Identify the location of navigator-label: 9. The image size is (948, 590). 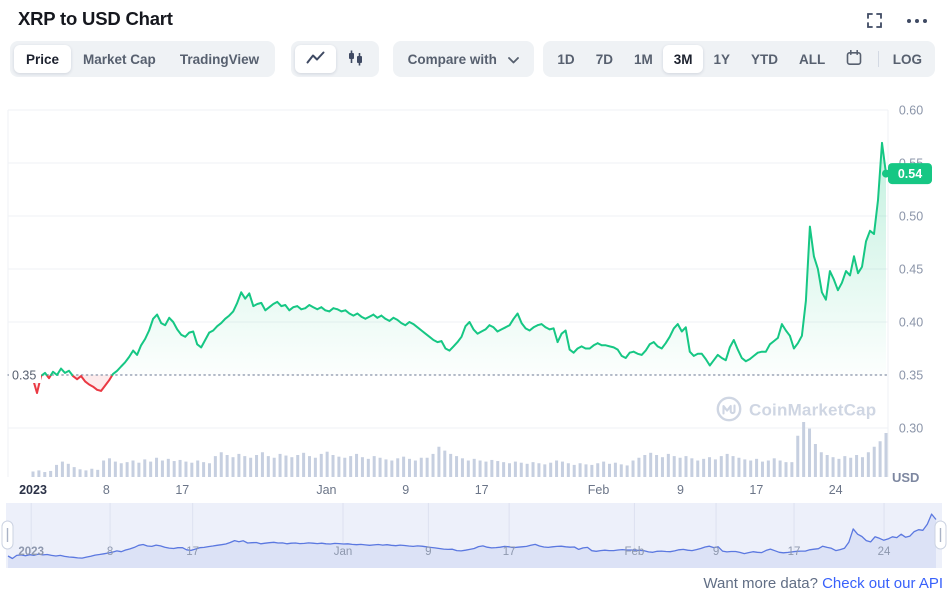
(716, 552).